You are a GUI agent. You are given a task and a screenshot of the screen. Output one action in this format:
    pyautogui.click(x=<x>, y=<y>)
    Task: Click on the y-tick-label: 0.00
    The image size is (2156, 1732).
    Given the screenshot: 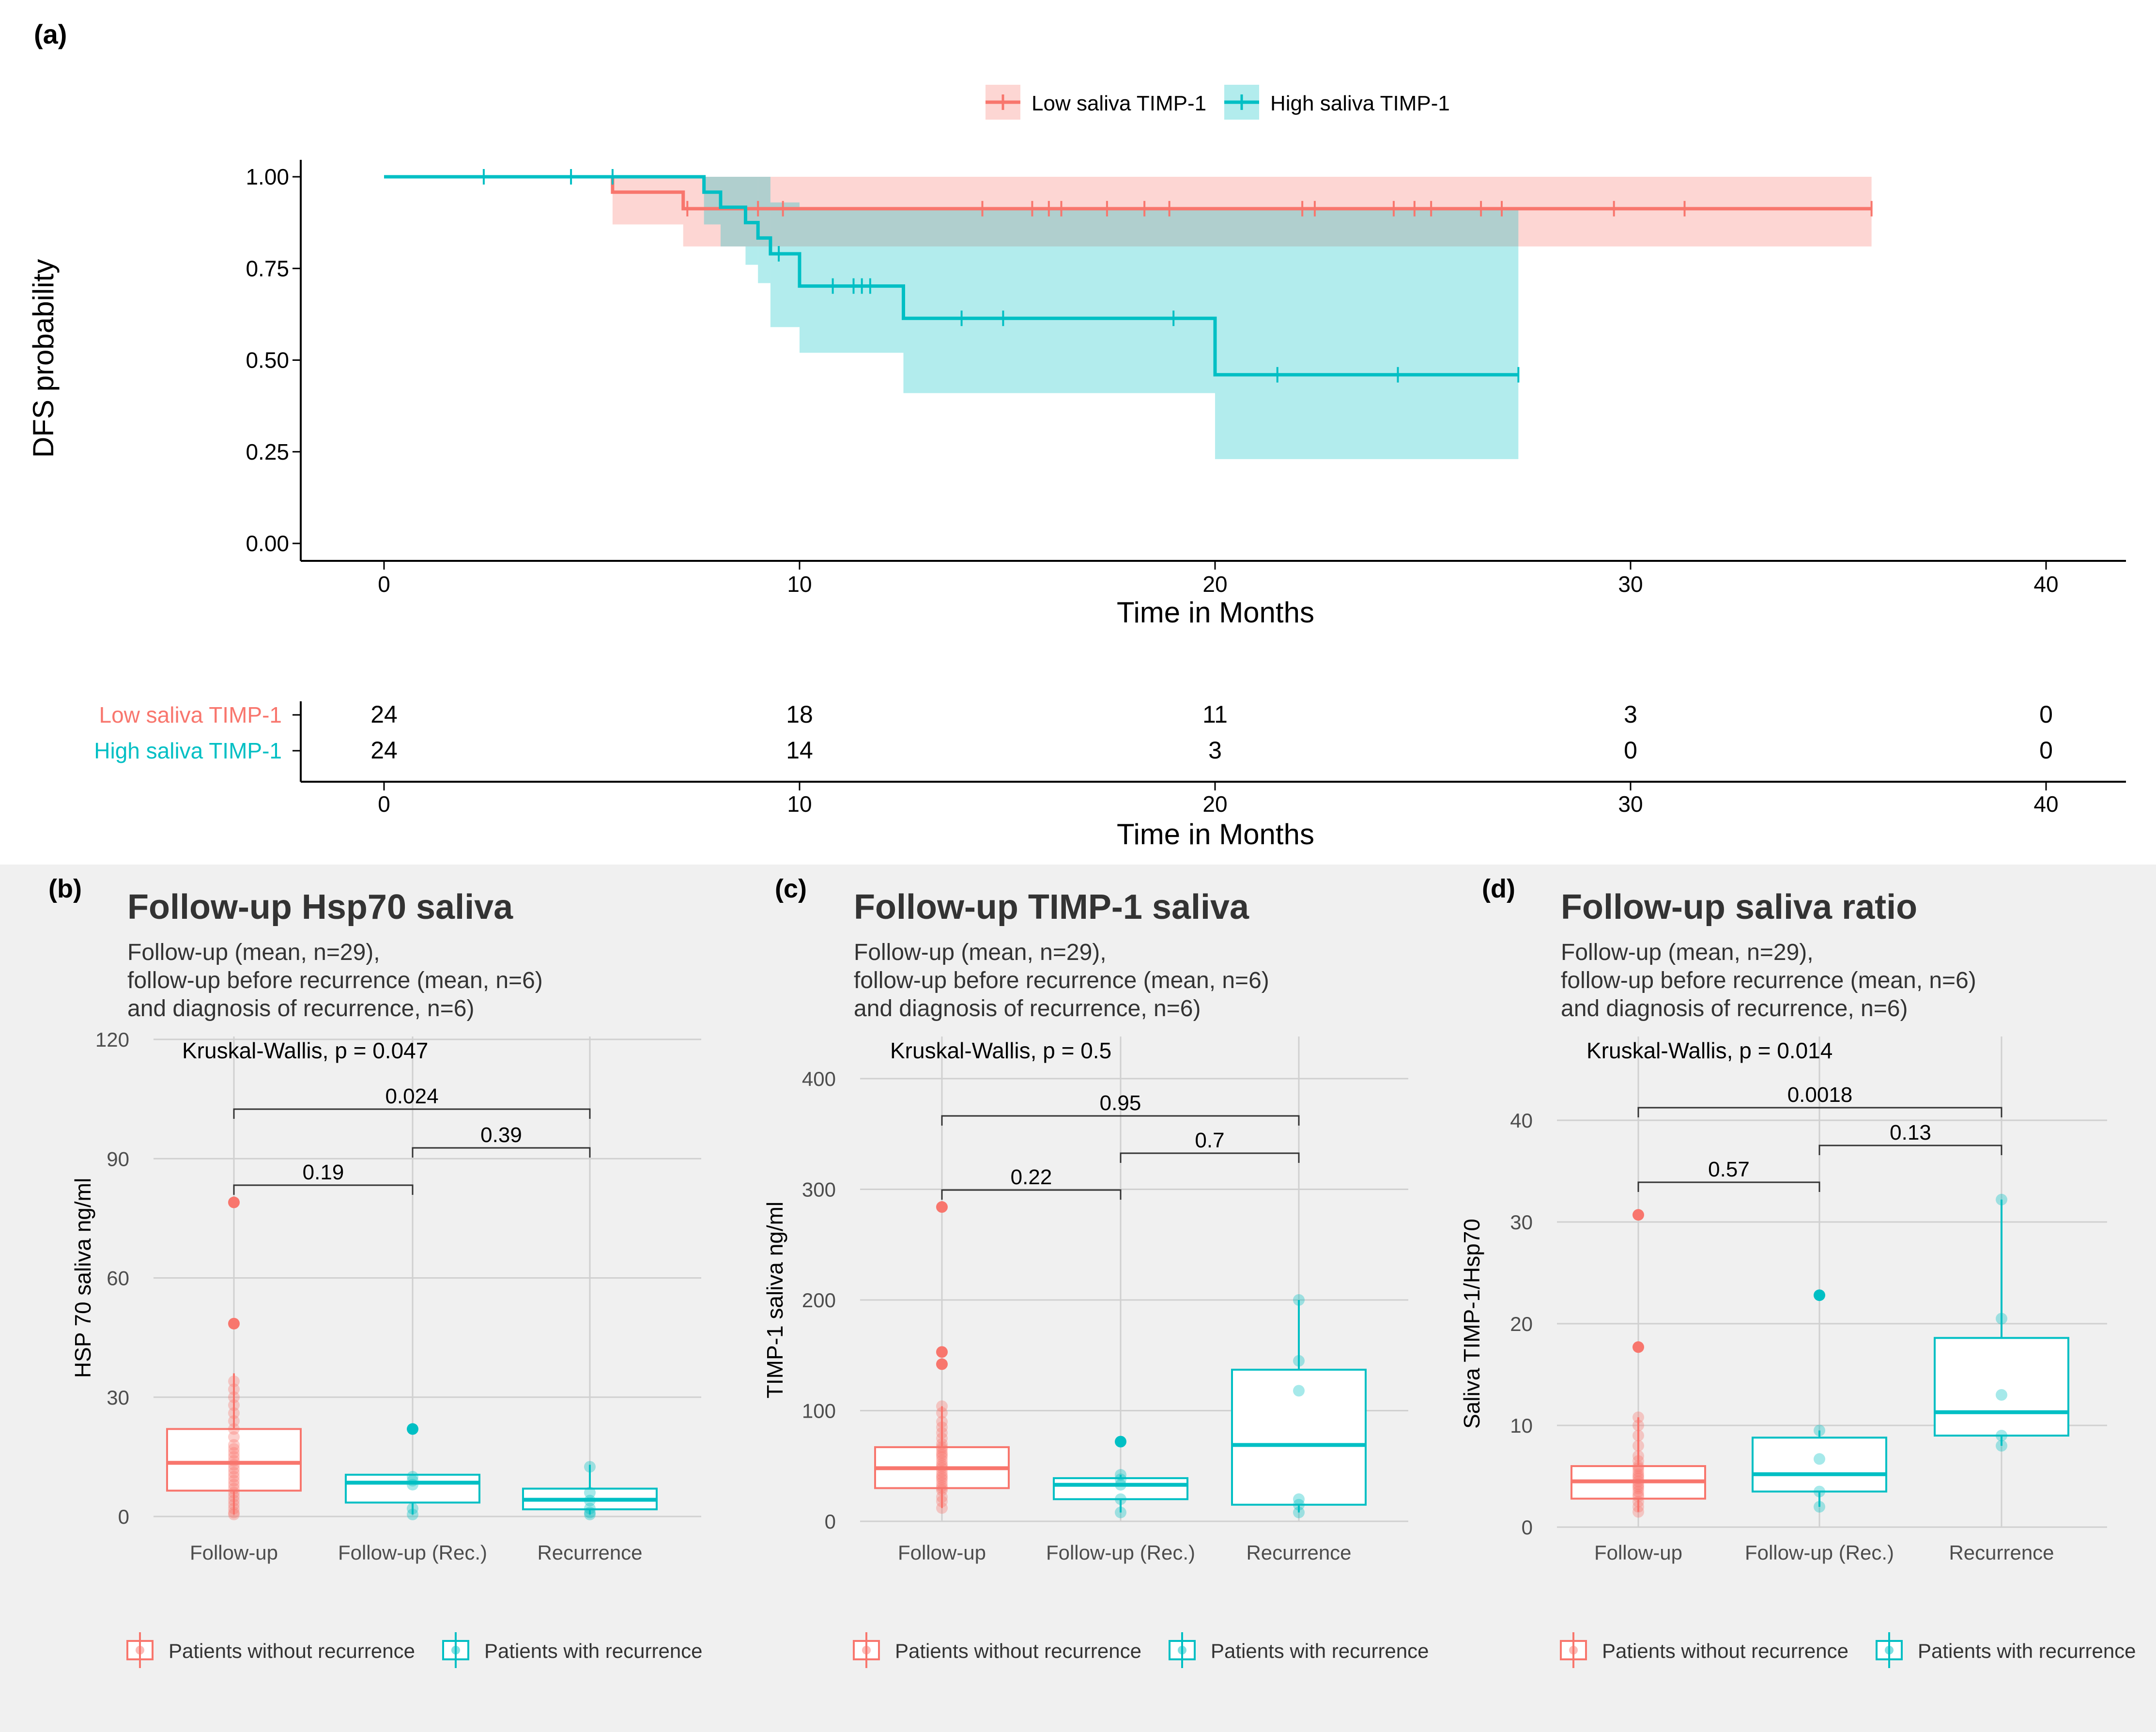 What is the action you would take?
    pyautogui.click(x=267, y=543)
    